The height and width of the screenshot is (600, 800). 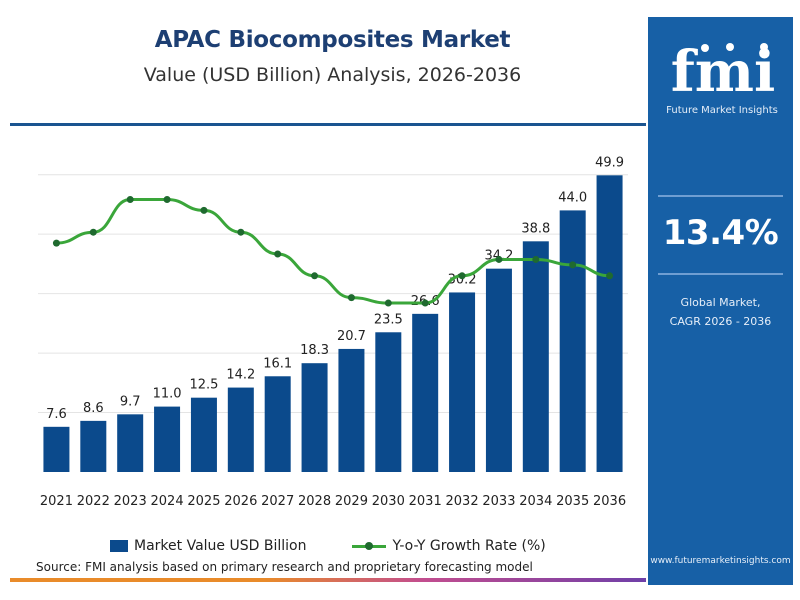 I want to click on bar-2034, so click(x=535, y=356).